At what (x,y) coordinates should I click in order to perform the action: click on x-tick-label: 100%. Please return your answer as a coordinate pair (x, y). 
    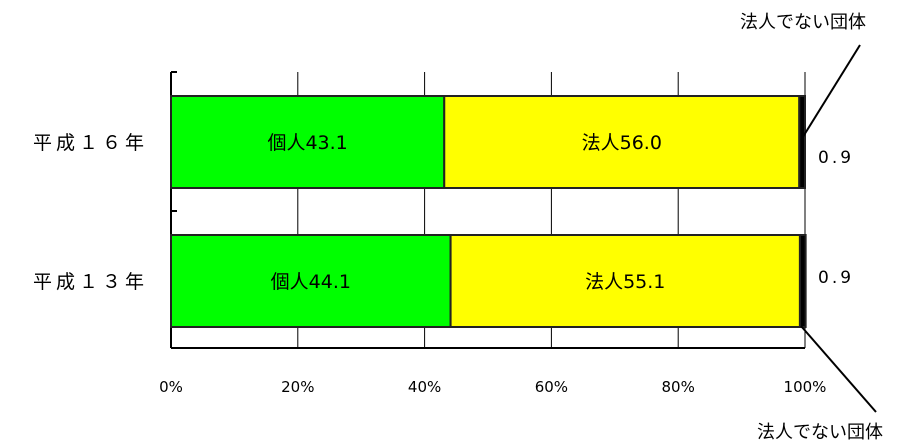
    Looking at the image, I should click on (805, 387).